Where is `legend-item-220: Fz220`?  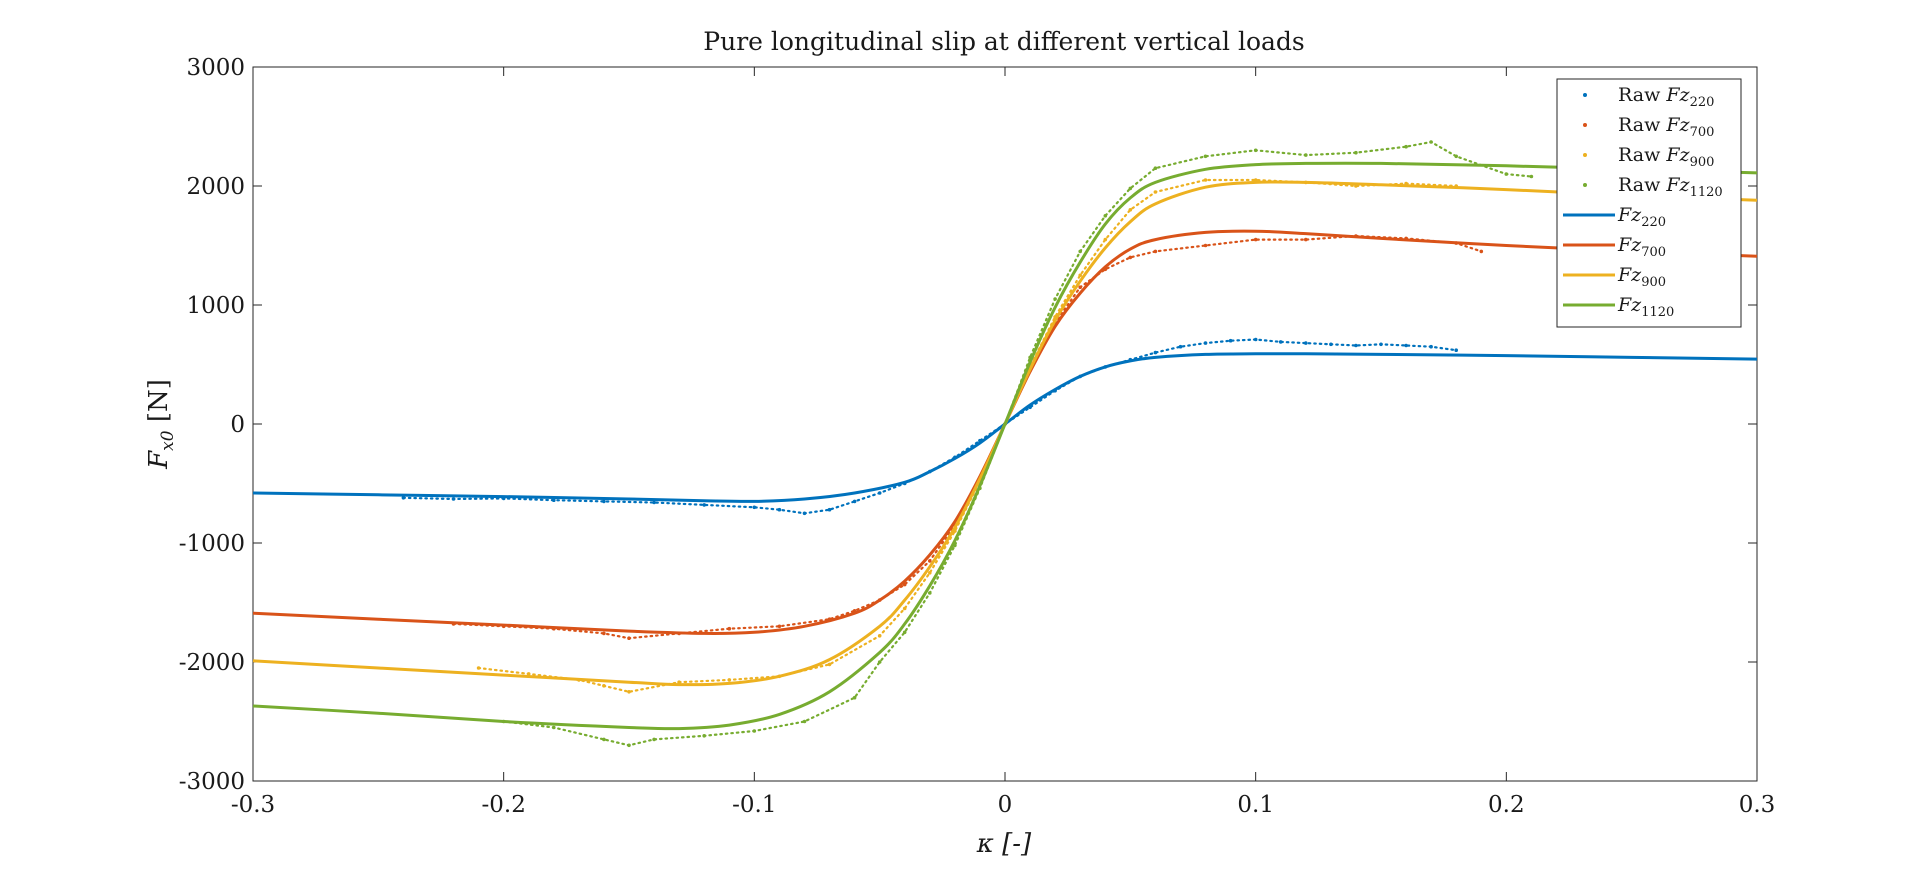
legend-item-220: Fz220 is located at coordinates (1614, 217).